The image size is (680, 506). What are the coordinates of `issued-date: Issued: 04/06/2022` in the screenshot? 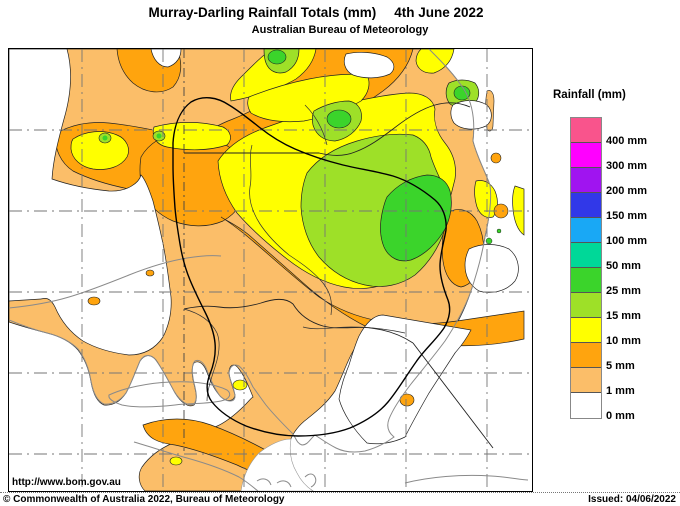 It's located at (632, 499).